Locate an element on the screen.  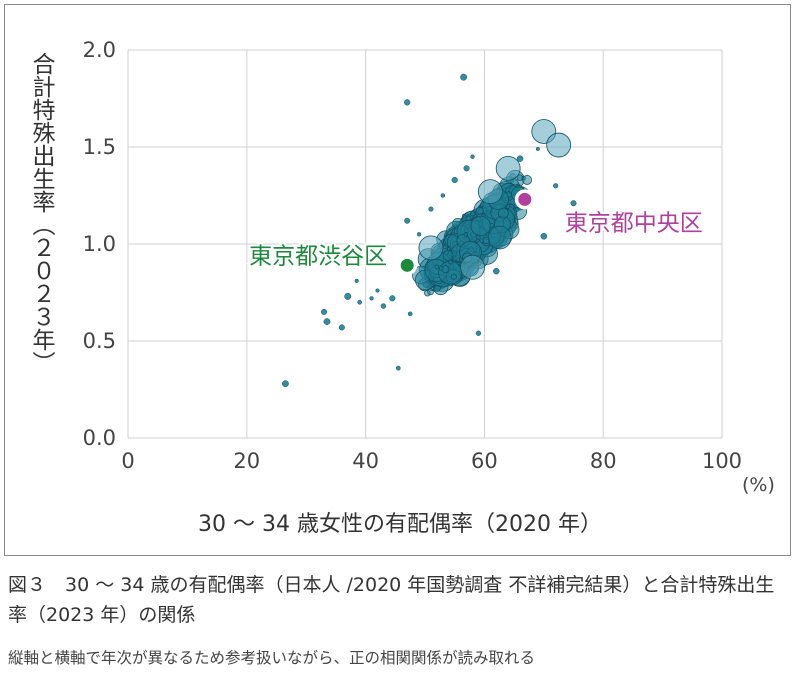
x-tick-label: 60 is located at coordinates (484, 461).